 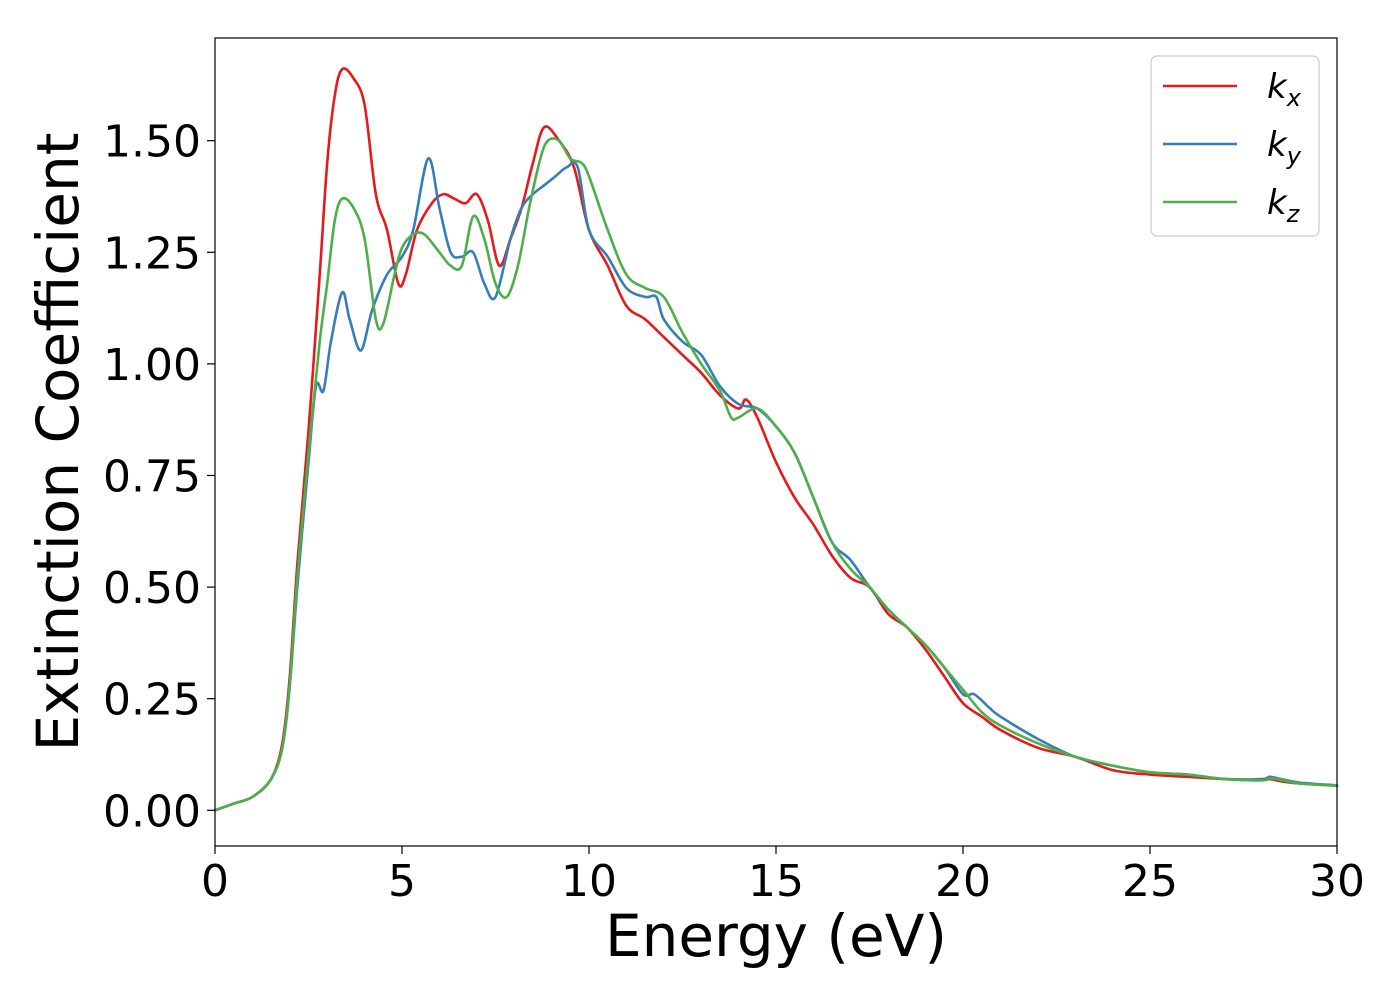 What do you see at coordinates (215, 881) in the screenshot?
I see `x-tick-label: 0` at bounding box center [215, 881].